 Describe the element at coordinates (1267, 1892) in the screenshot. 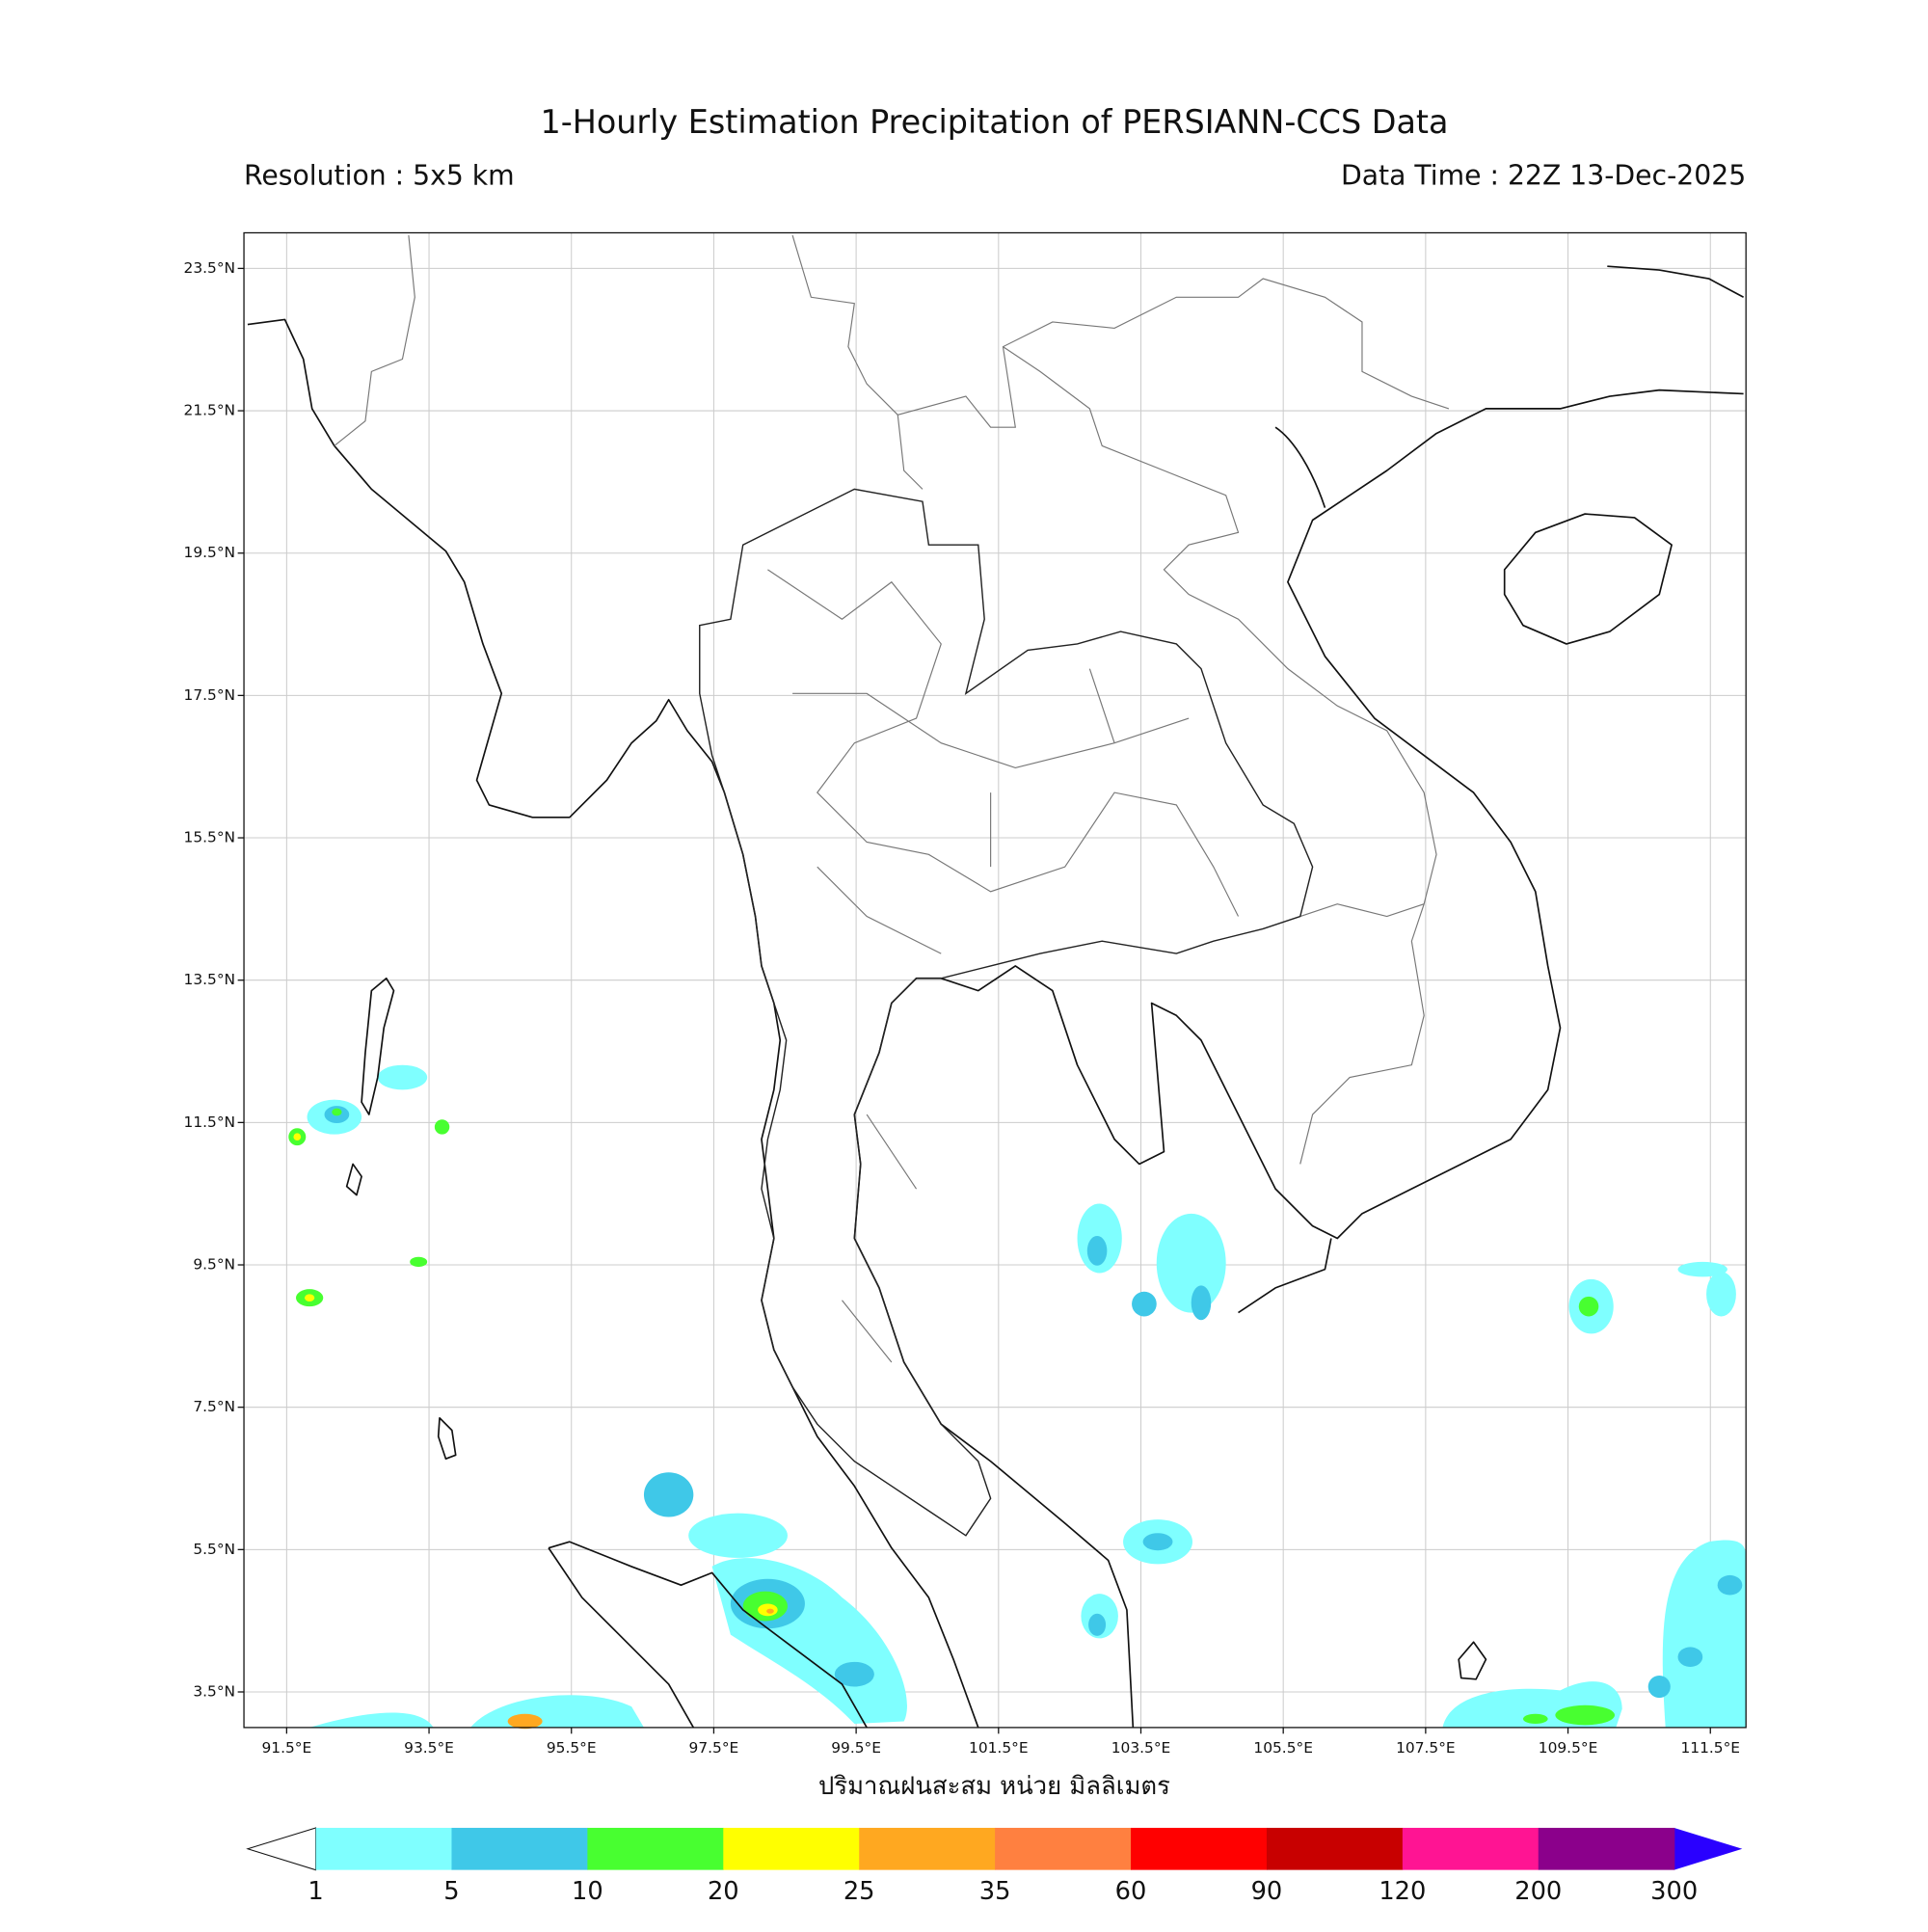

I see `colorbar-label: 90` at that location.